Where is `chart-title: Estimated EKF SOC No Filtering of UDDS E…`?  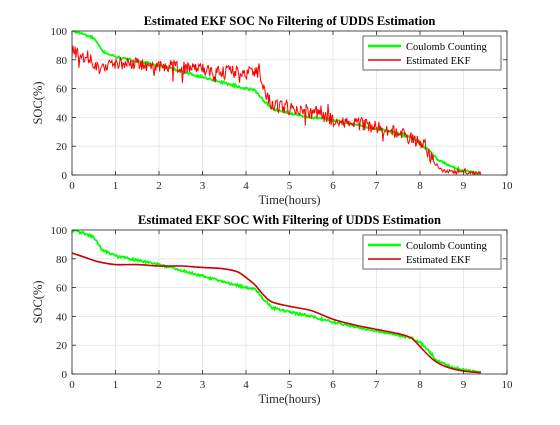 chart-title: Estimated EKF SOC No Filtering of UDDS E… is located at coordinates (290, 21).